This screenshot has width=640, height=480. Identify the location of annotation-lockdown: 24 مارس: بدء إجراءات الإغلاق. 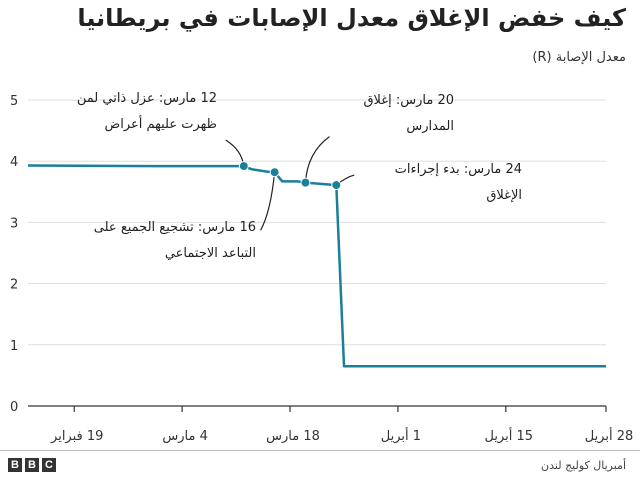
(458, 182).